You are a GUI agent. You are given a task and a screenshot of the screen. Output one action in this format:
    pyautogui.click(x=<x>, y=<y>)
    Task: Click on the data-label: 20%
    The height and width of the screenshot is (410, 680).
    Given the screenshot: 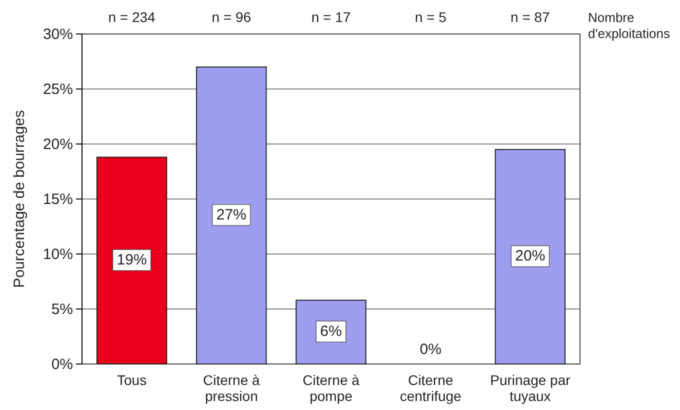 What is the action you would take?
    pyautogui.click(x=530, y=256)
    